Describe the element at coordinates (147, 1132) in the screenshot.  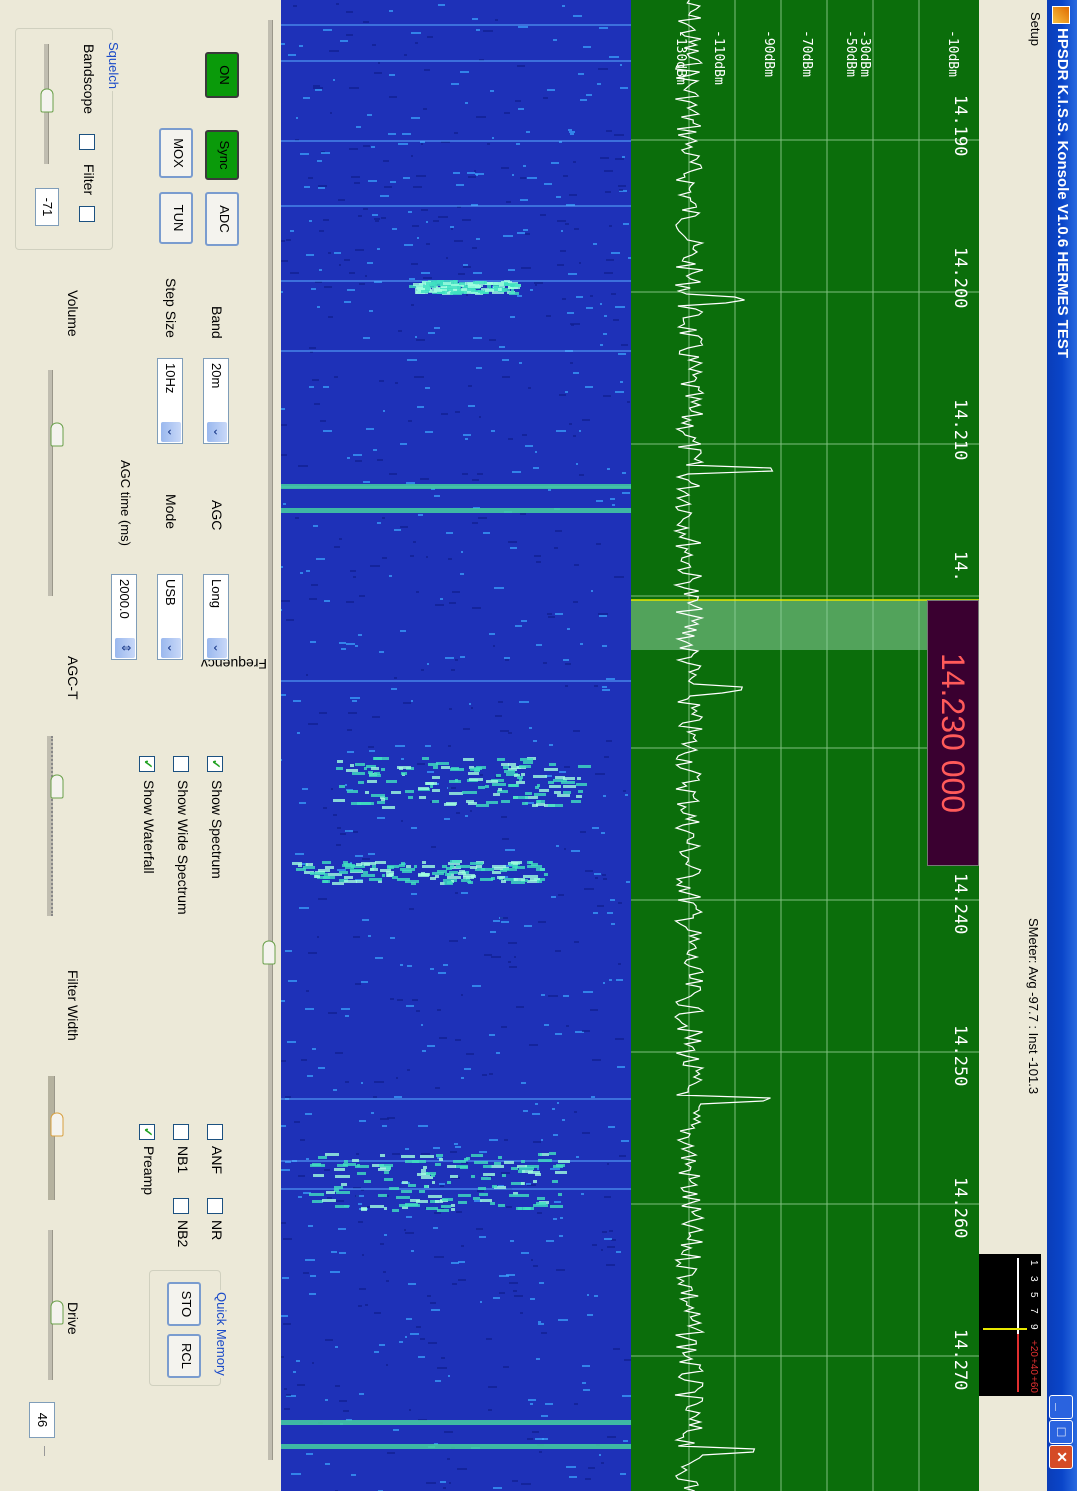
I see `preamp-checkbox: ✓` at that location.